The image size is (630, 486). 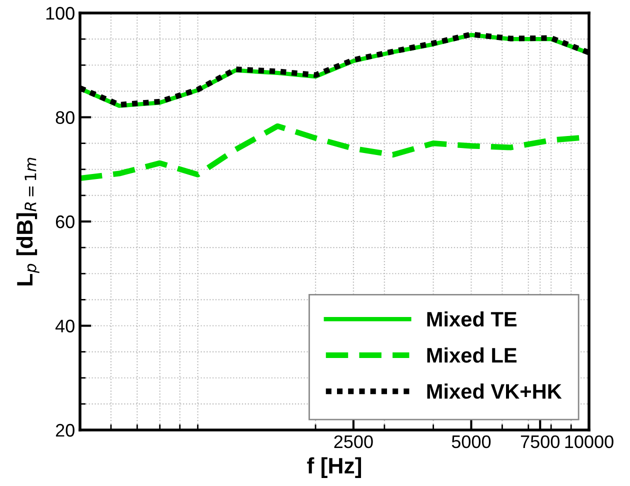 What do you see at coordinates (28, 222) in the screenshot?
I see `y-axis-title: L$_{p}$ [dB]$_{R=1m}$` at bounding box center [28, 222].